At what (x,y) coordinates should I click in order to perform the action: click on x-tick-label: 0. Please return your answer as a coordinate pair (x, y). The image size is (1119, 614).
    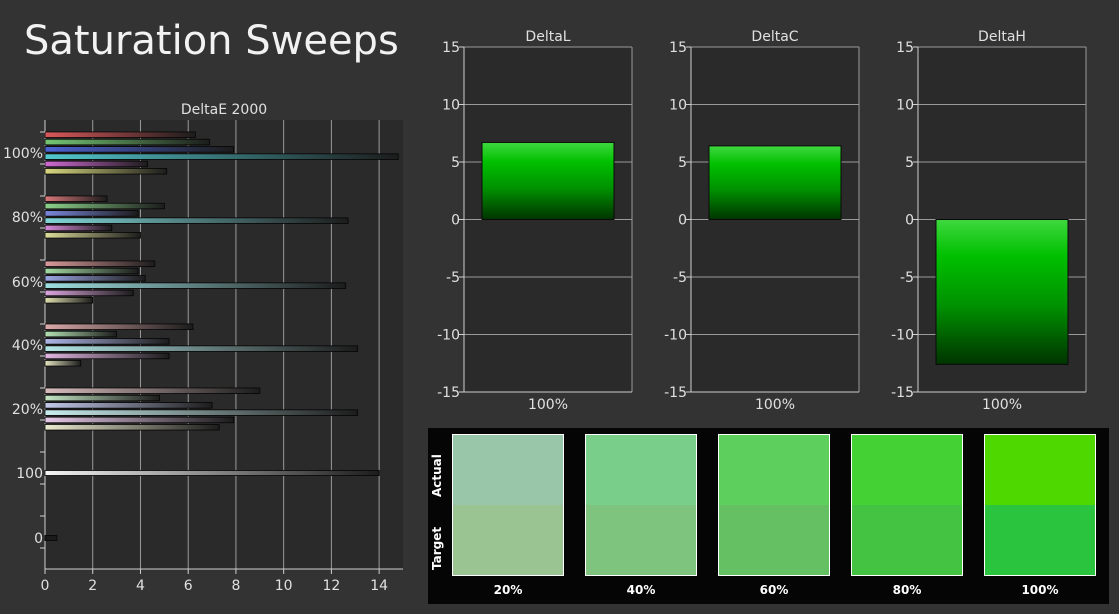
    Looking at the image, I should click on (45, 586).